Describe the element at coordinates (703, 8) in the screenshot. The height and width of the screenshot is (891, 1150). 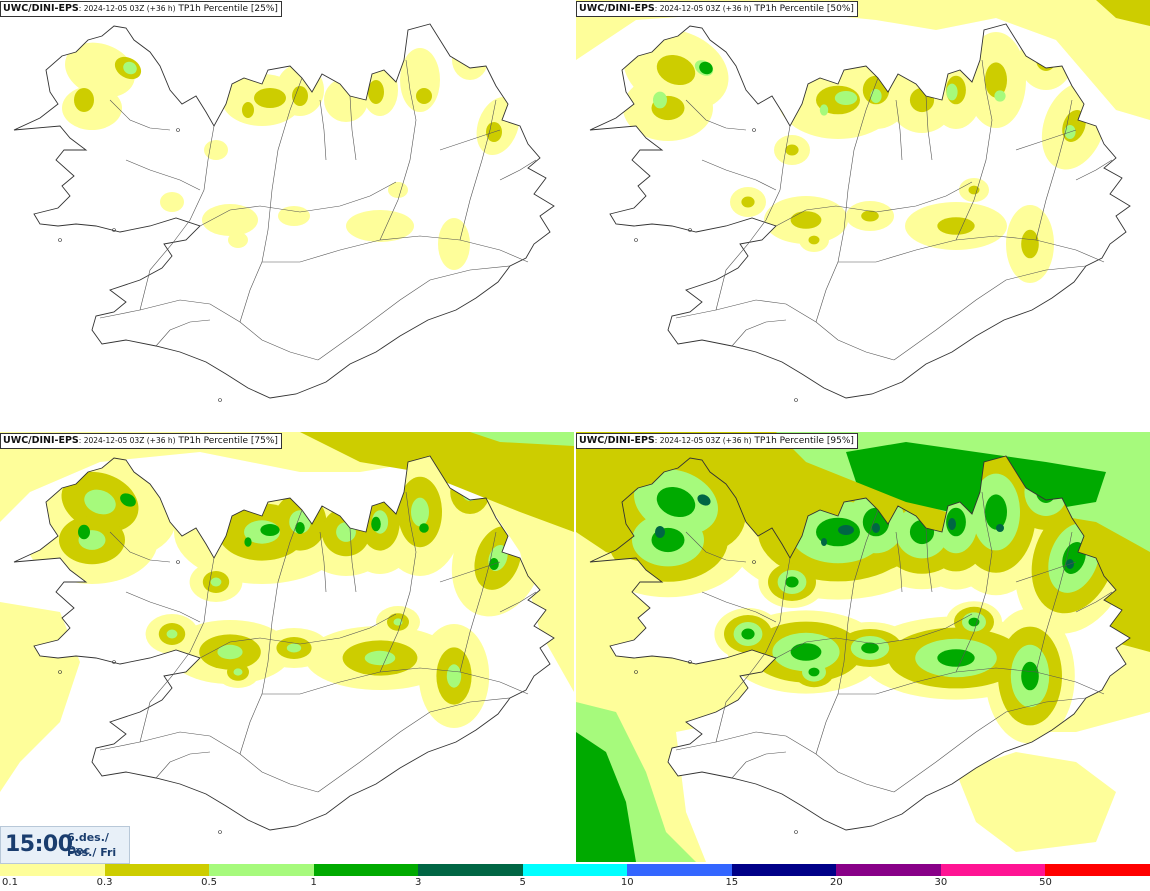
I see `run-info: : 2024-12-05 03Z (+36 h)` at that location.